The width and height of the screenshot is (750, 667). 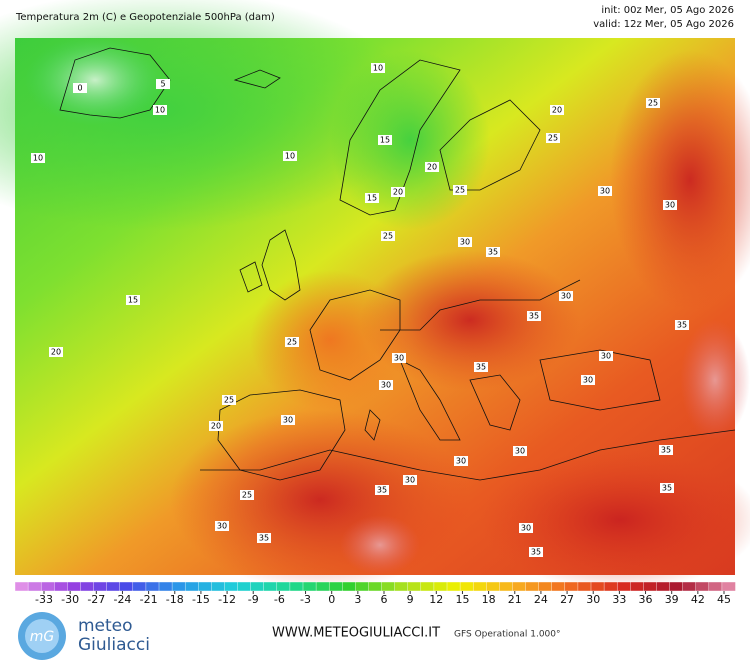 I want to click on colorbar-tick-label: 9, so click(x=410, y=599).